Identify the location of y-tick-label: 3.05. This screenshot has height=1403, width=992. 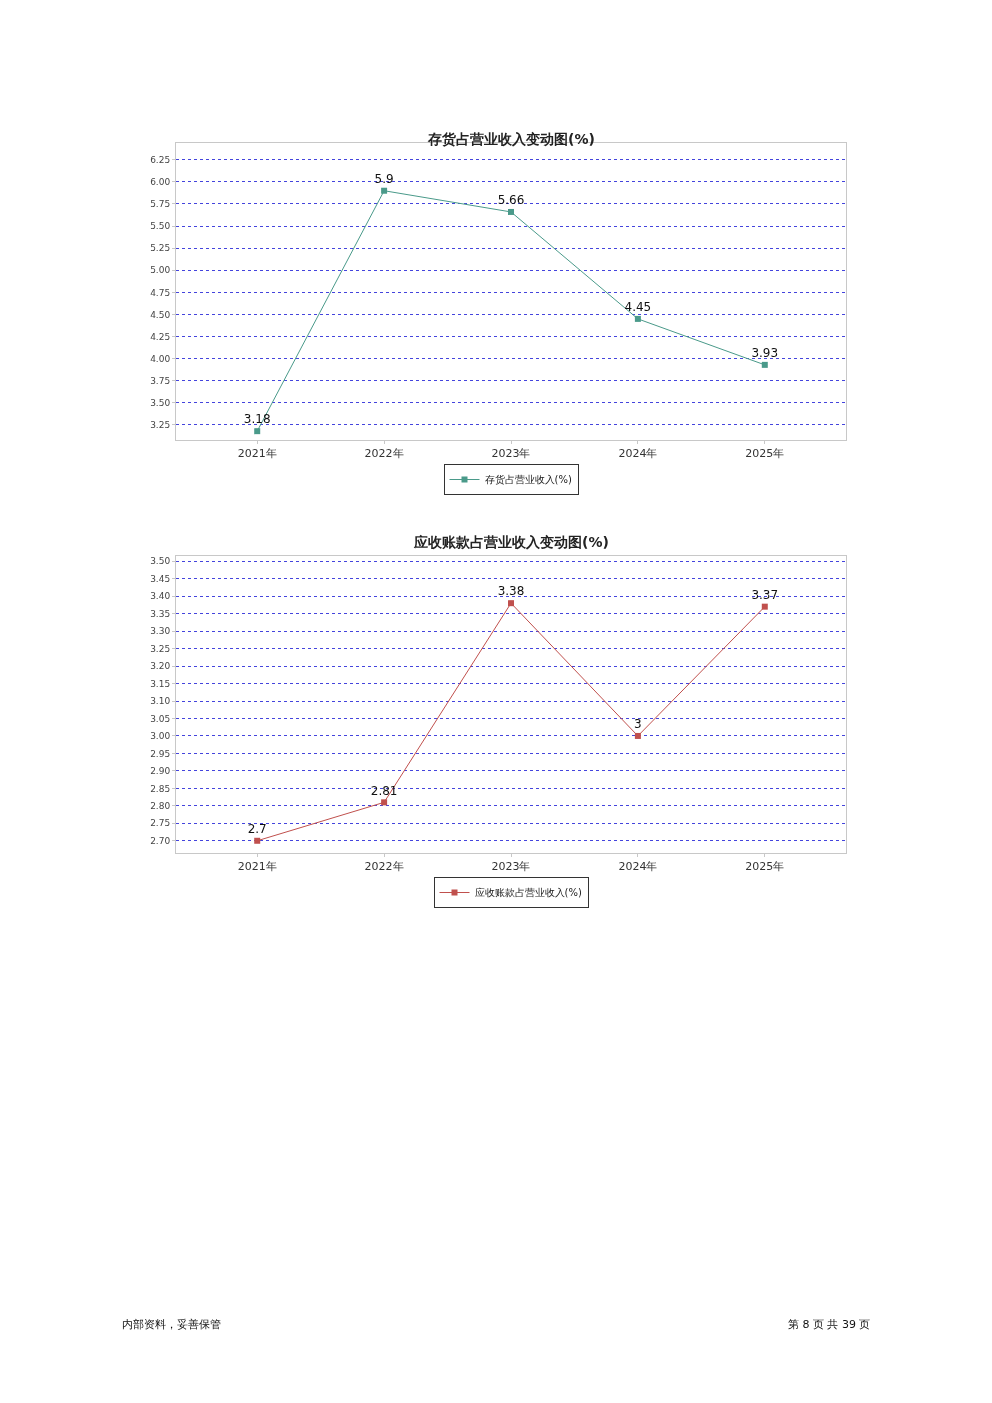
(160, 718).